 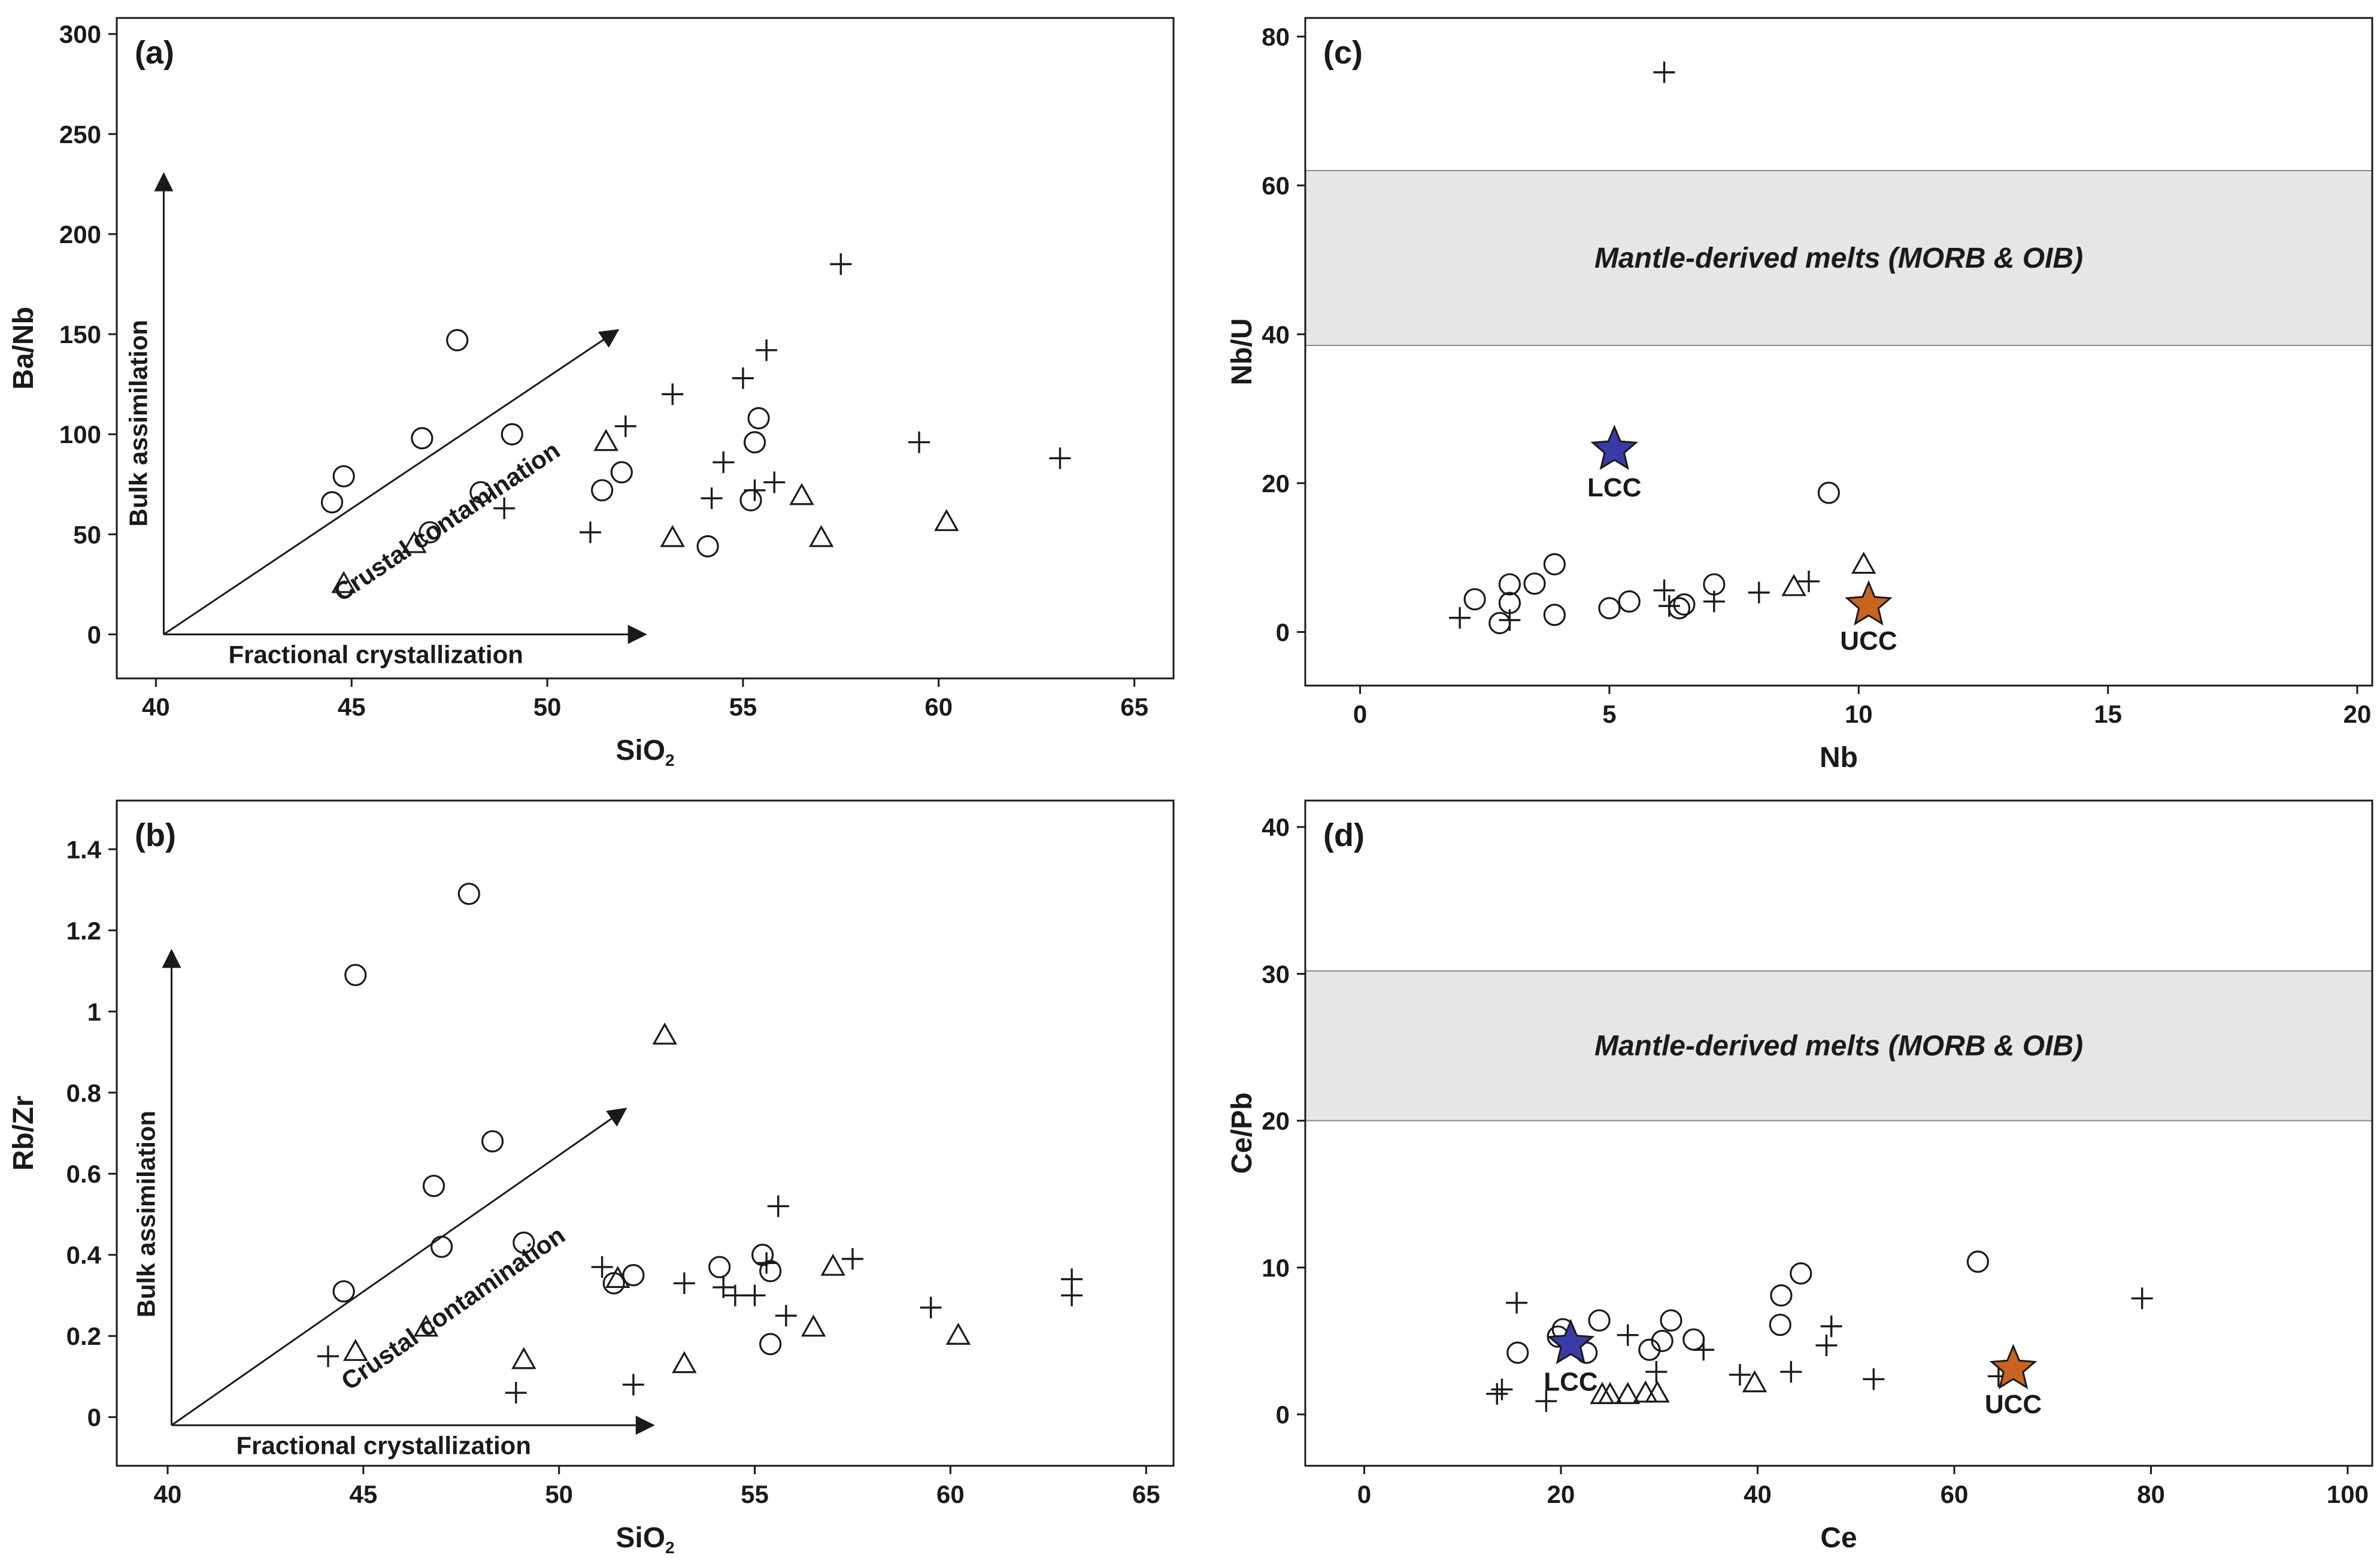 I want to click on x-tick-label: 65, so click(x=1134, y=707).